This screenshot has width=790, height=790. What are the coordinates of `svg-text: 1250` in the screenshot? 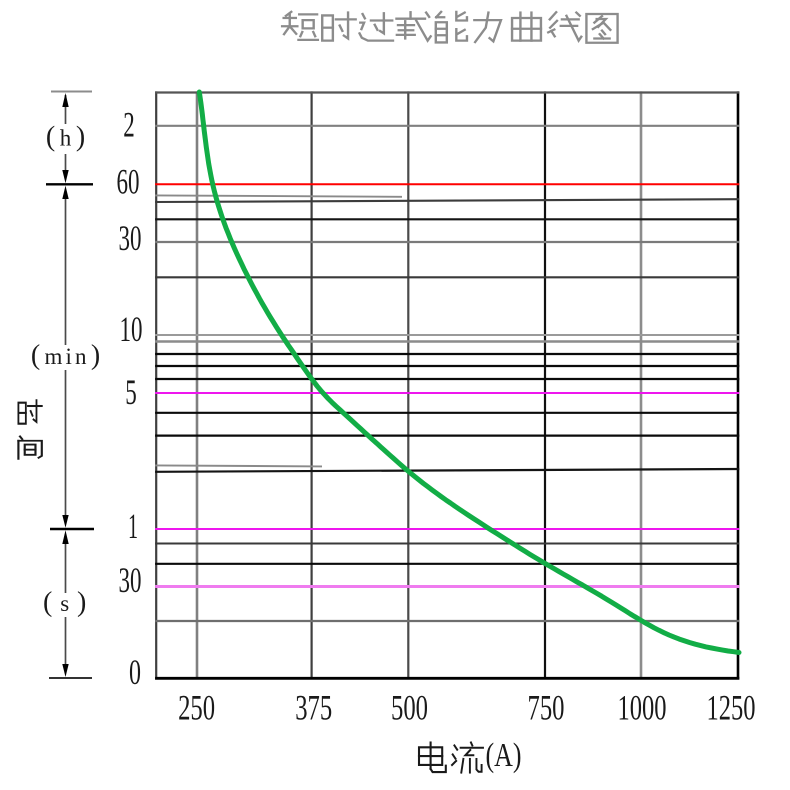 It's located at (731, 708).